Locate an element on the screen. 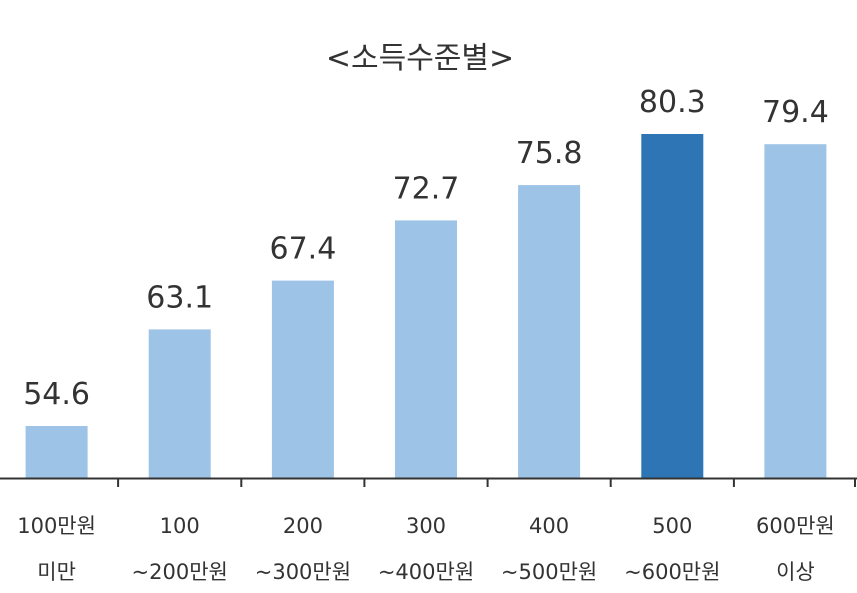 Image resolution: width=857 pixels, height=593 pixels. value-label-1: 63.1 is located at coordinates (179, 297).